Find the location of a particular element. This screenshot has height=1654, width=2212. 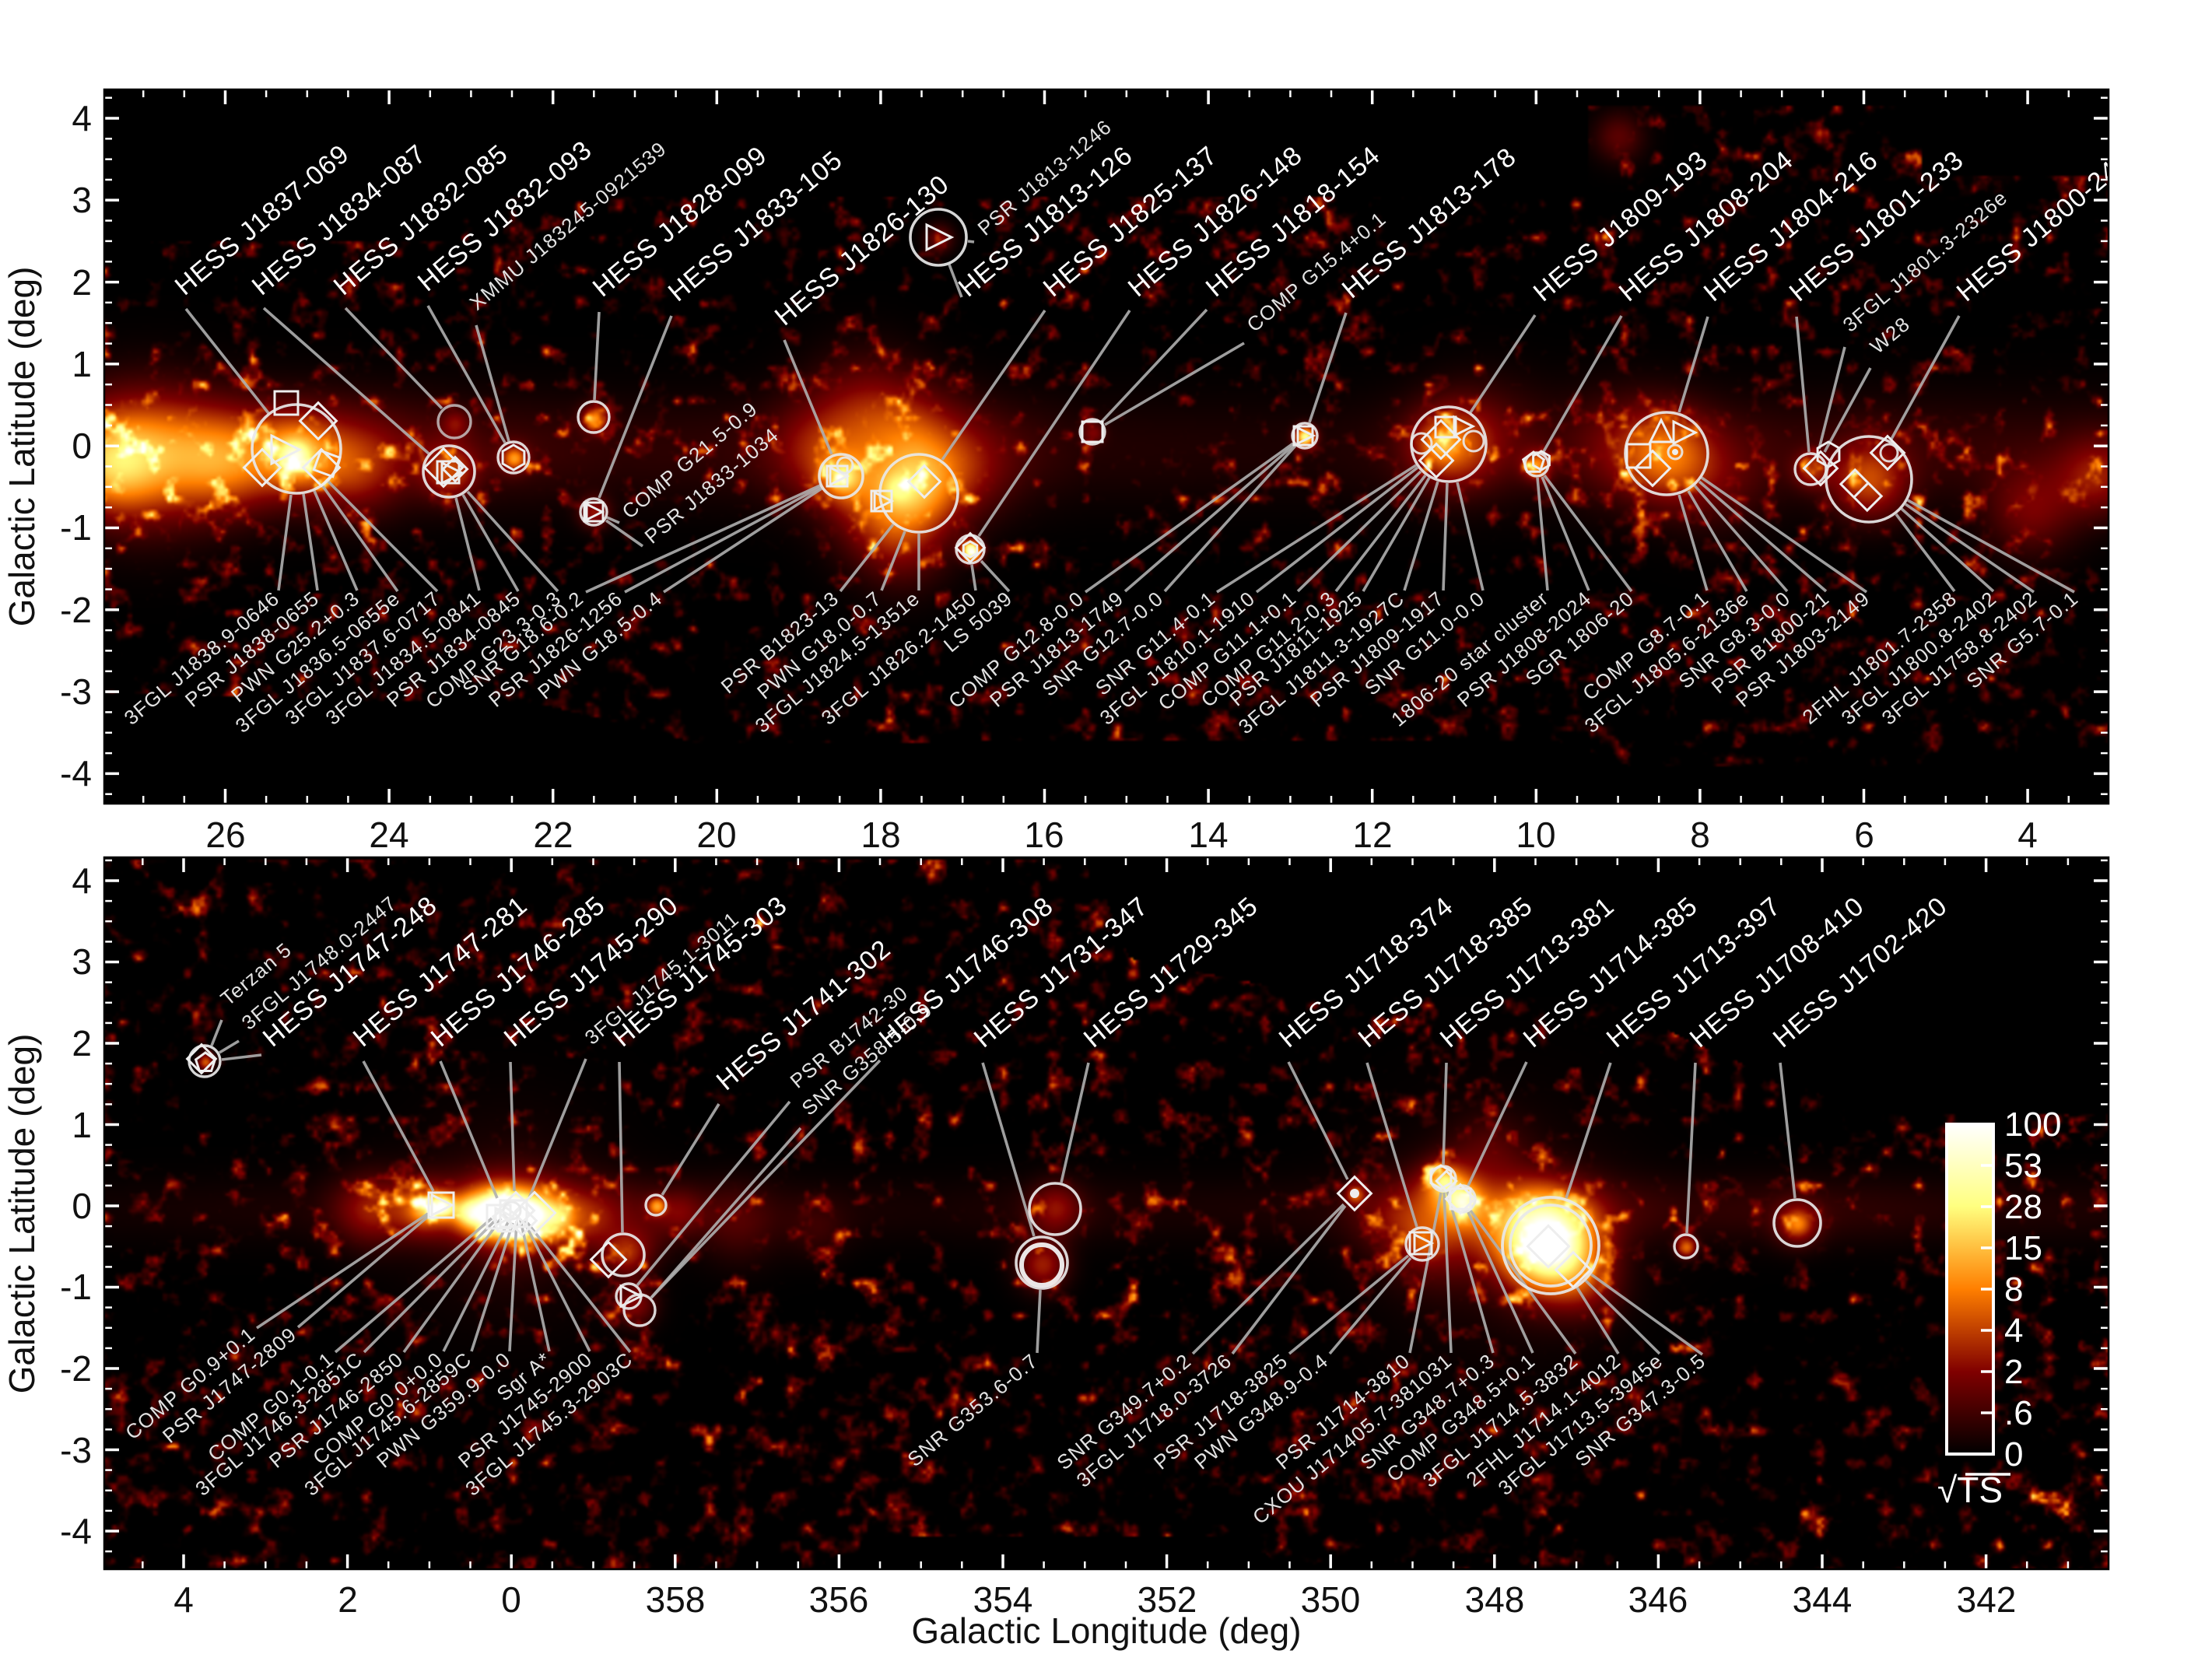

svg-text: 350 is located at coordinates (1331, 1599).